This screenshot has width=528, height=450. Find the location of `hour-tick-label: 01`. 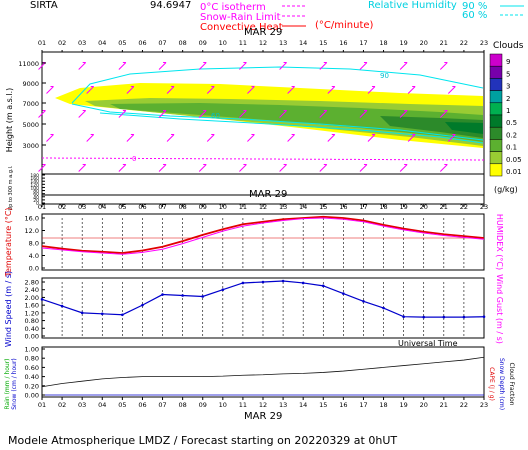

hour-tick-label: 01 is located at coordinates (42, 43).